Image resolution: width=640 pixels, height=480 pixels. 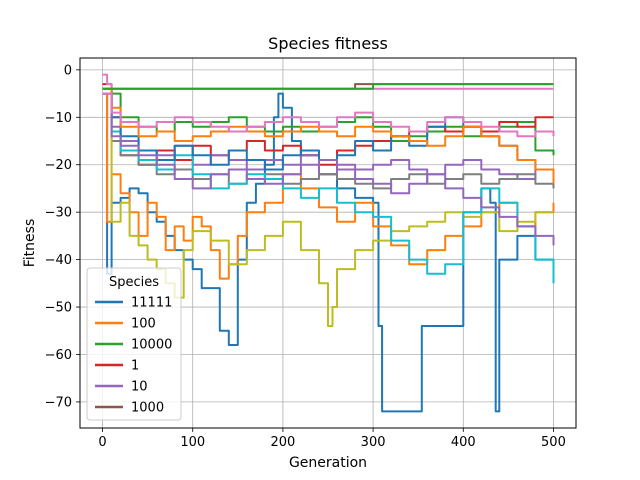 I want to click on y-tick-label: −20, so click(x=58, y=165).